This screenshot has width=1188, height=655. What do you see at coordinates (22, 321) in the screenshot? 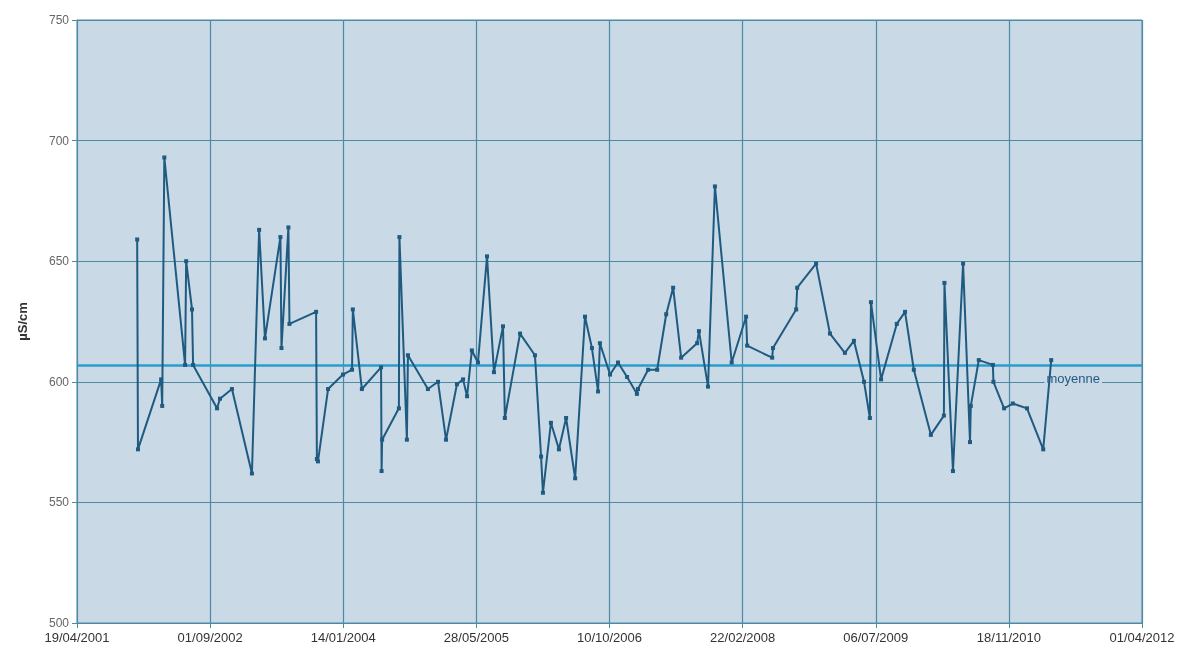
I see `y-axis-title: µS/cm` at bounding box center [22, 321].